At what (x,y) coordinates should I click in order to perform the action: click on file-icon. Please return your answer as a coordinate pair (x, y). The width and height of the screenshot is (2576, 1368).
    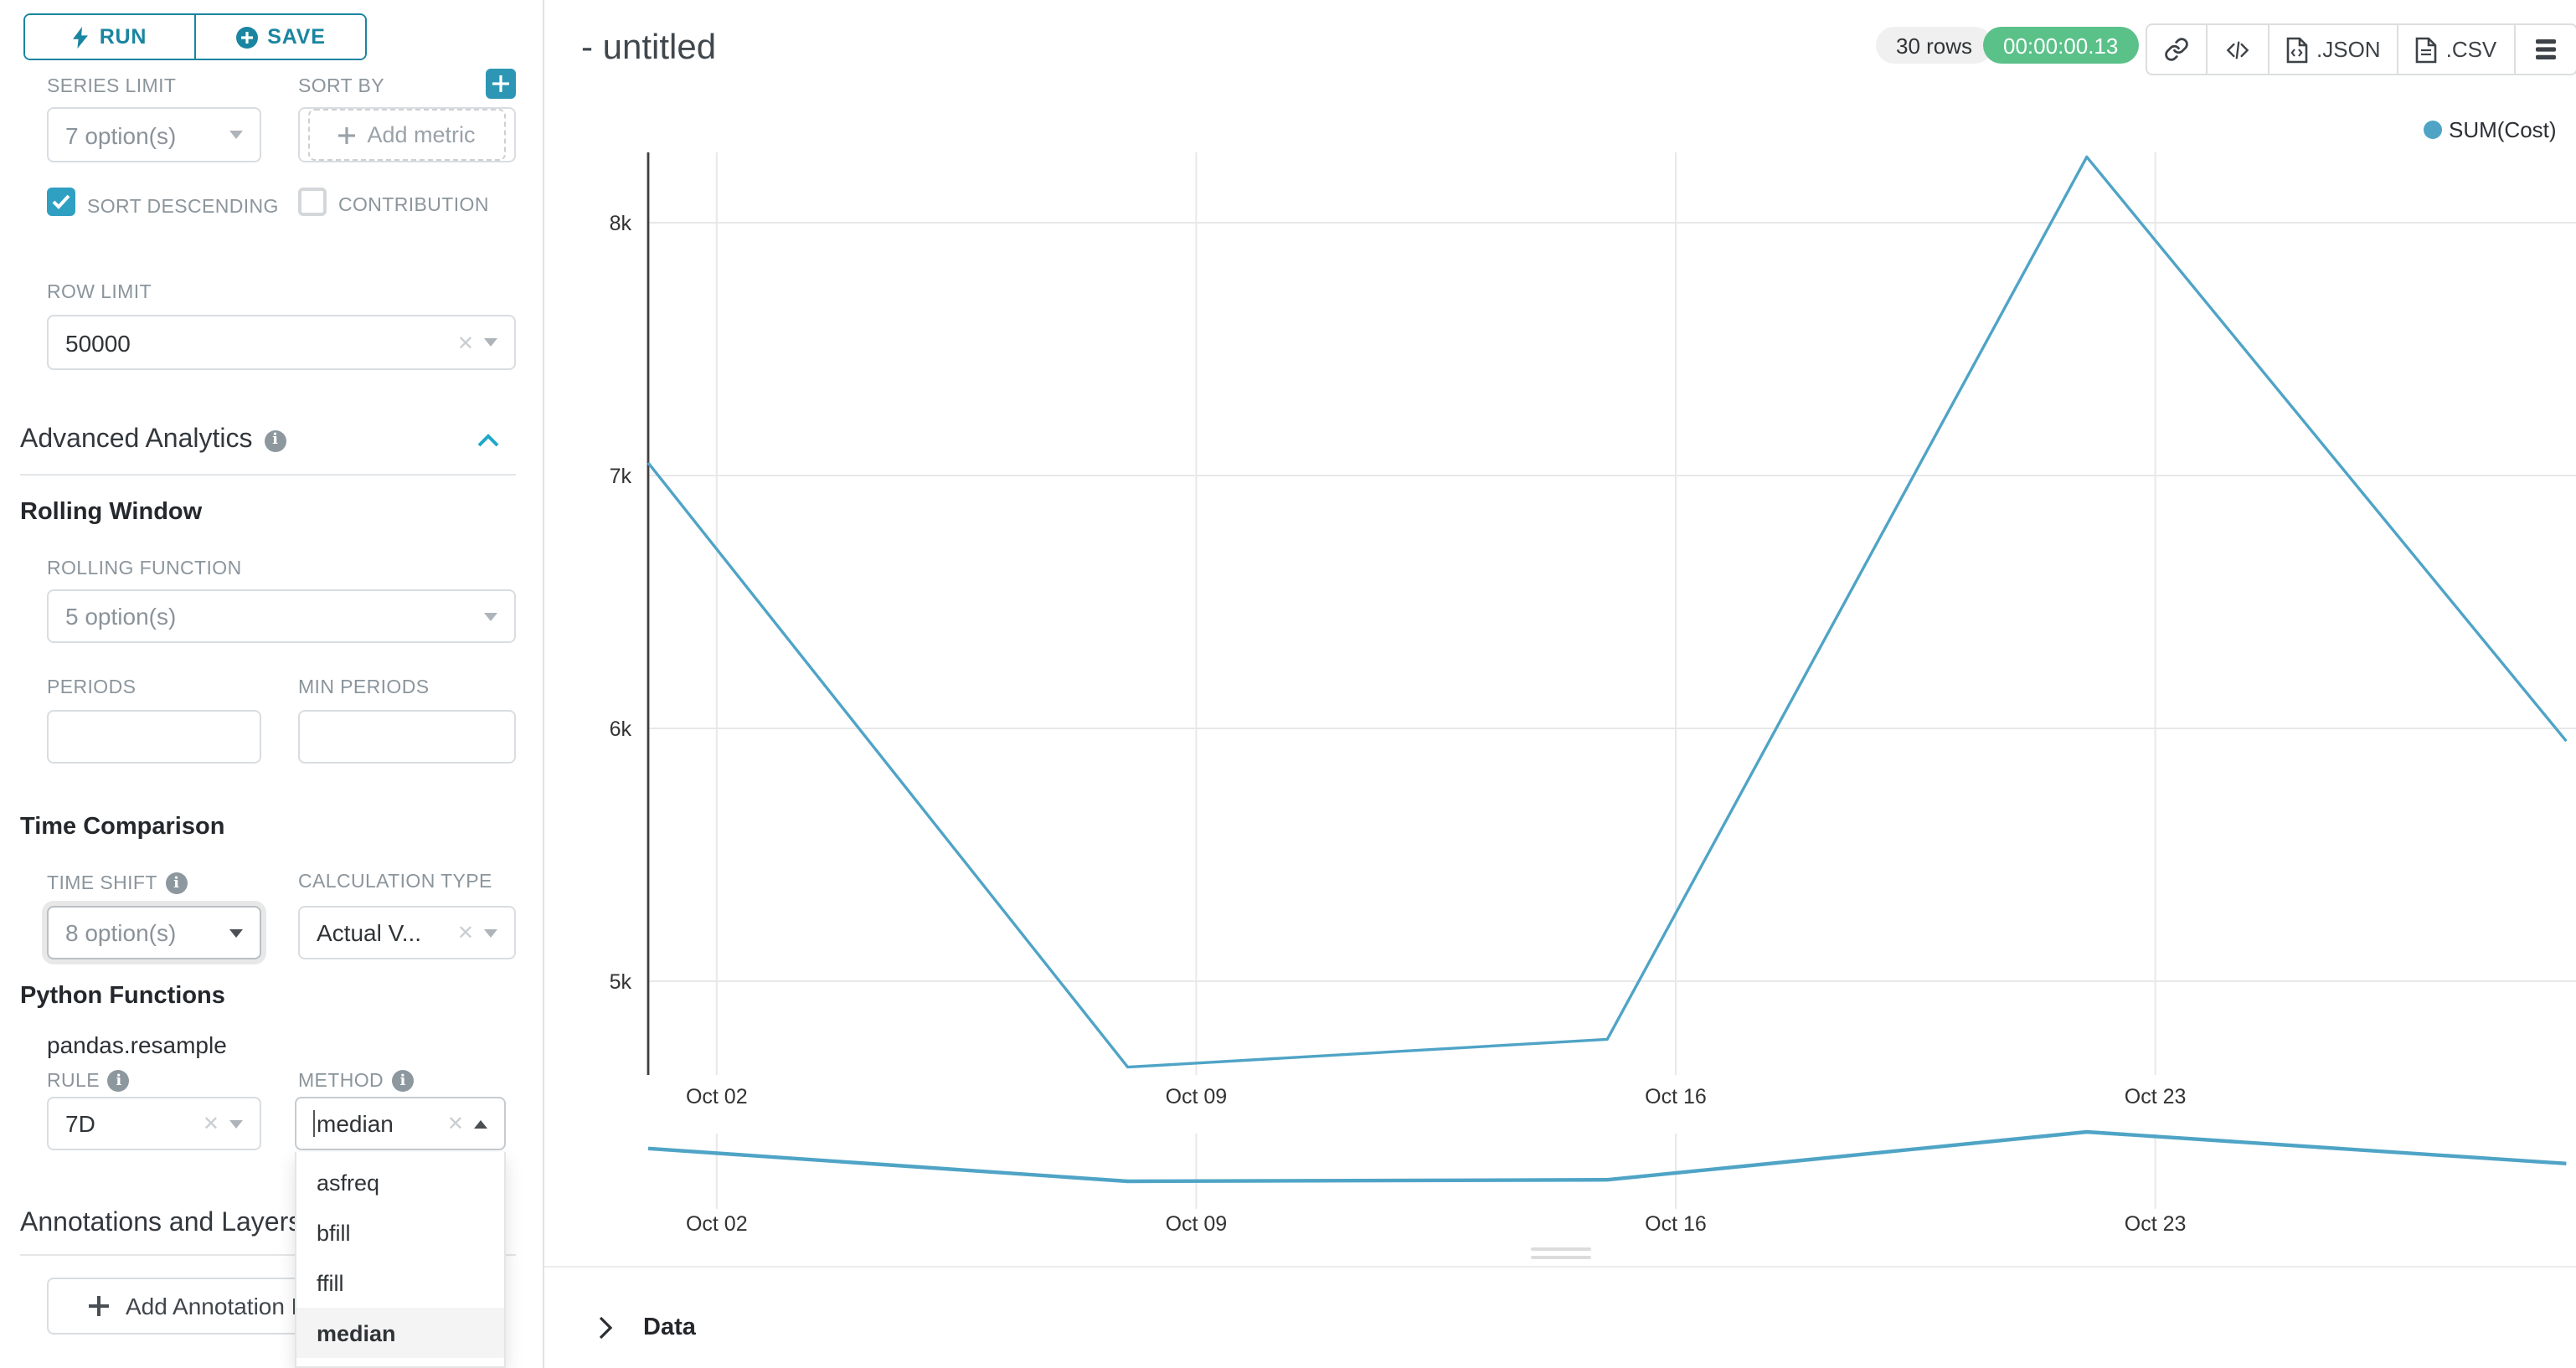
    Looking at the image, I should click on (2426, 49).